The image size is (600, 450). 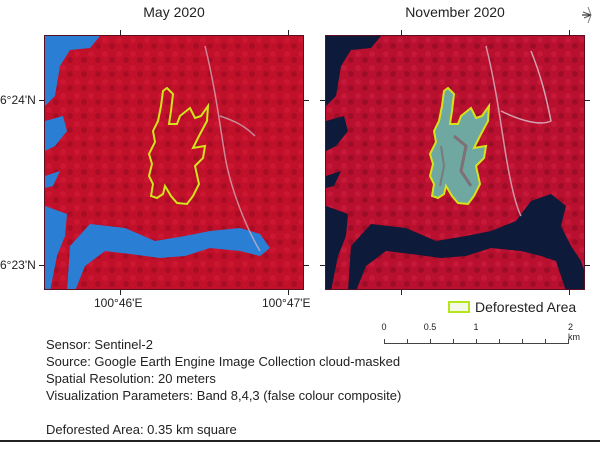 What do you see at coordinates (430, 327) in the screenshot?
I see `scale-label-0-5: 0.5` at bounding box center [430, 327].